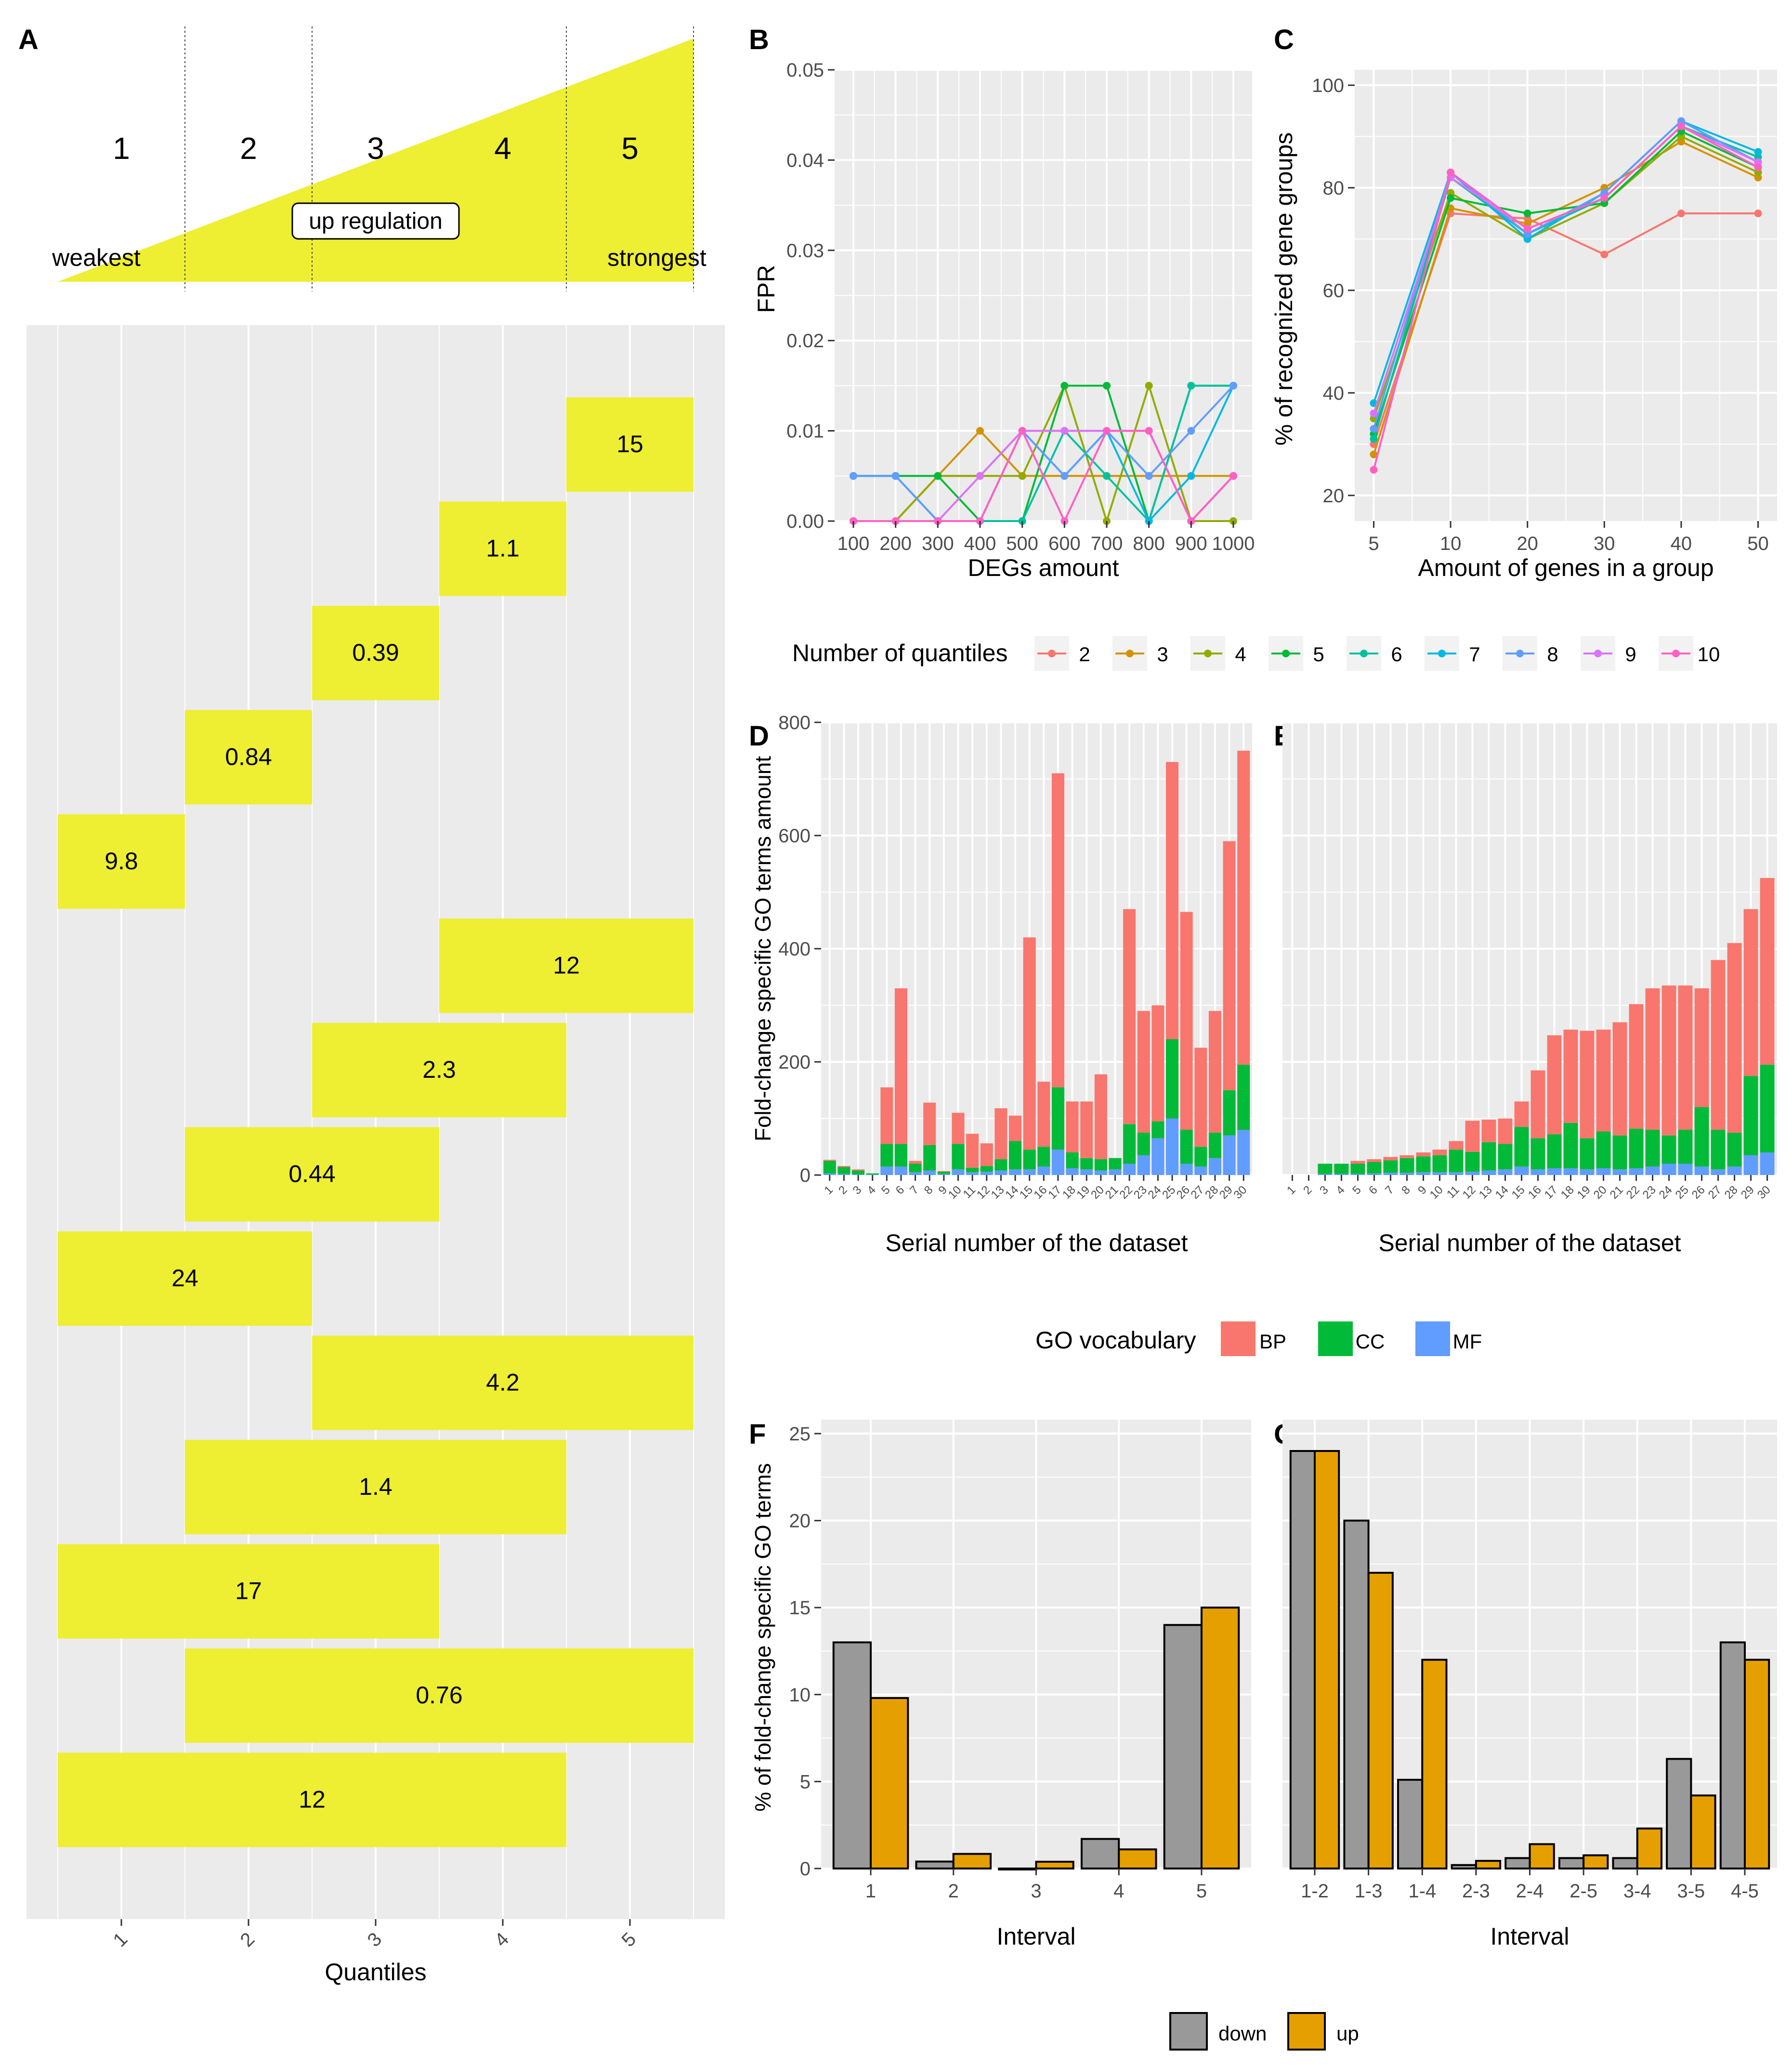 This screenshot has width=1792, height=2065. What do you see at coordinates (503, 548) in the screenshot?
I see `interval-value-label: 1.1` at bounding box center [503, 548].